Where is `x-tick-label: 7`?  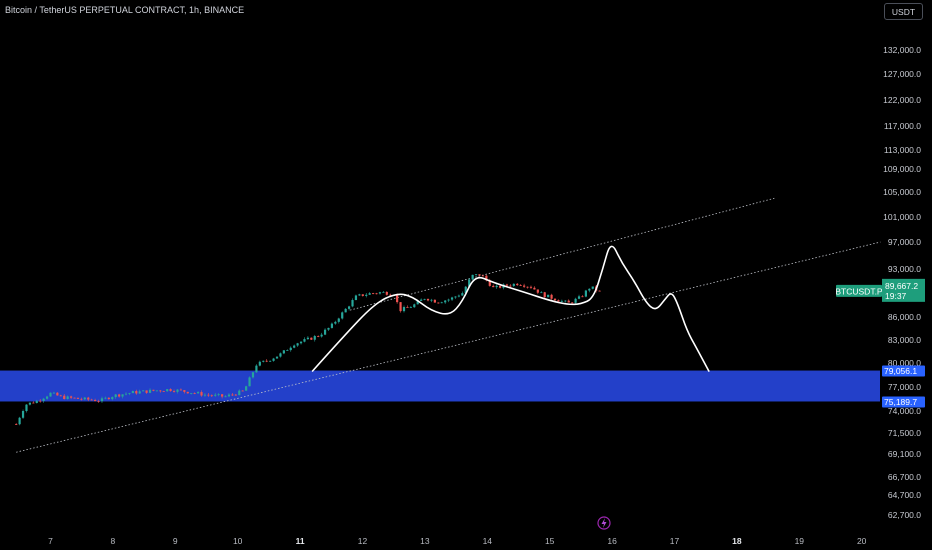 x-tick-label: 7 is located at coordinates (50, 541).